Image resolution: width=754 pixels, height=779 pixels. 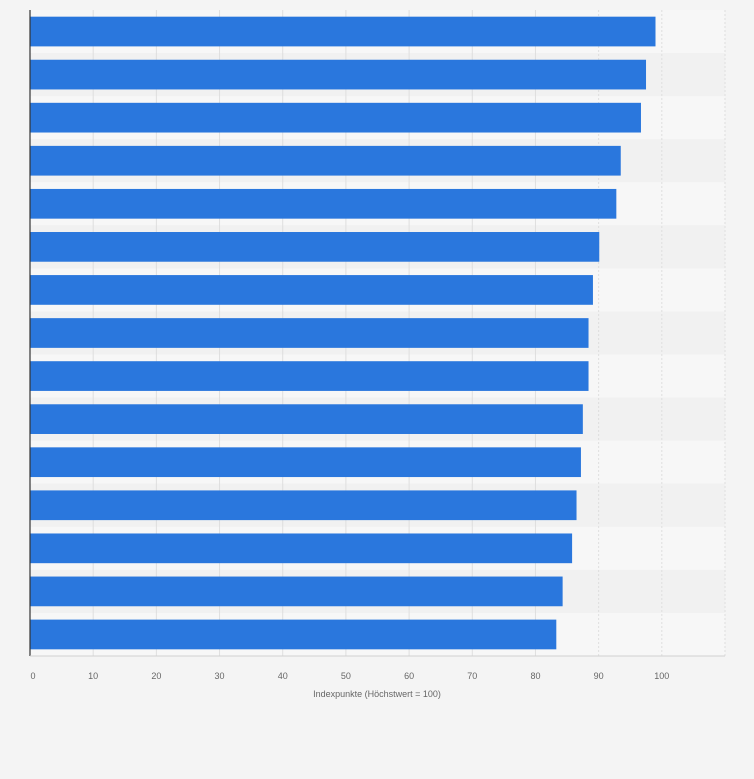 I want to click on x-tick-label: 0, so click(x=32, y=676).